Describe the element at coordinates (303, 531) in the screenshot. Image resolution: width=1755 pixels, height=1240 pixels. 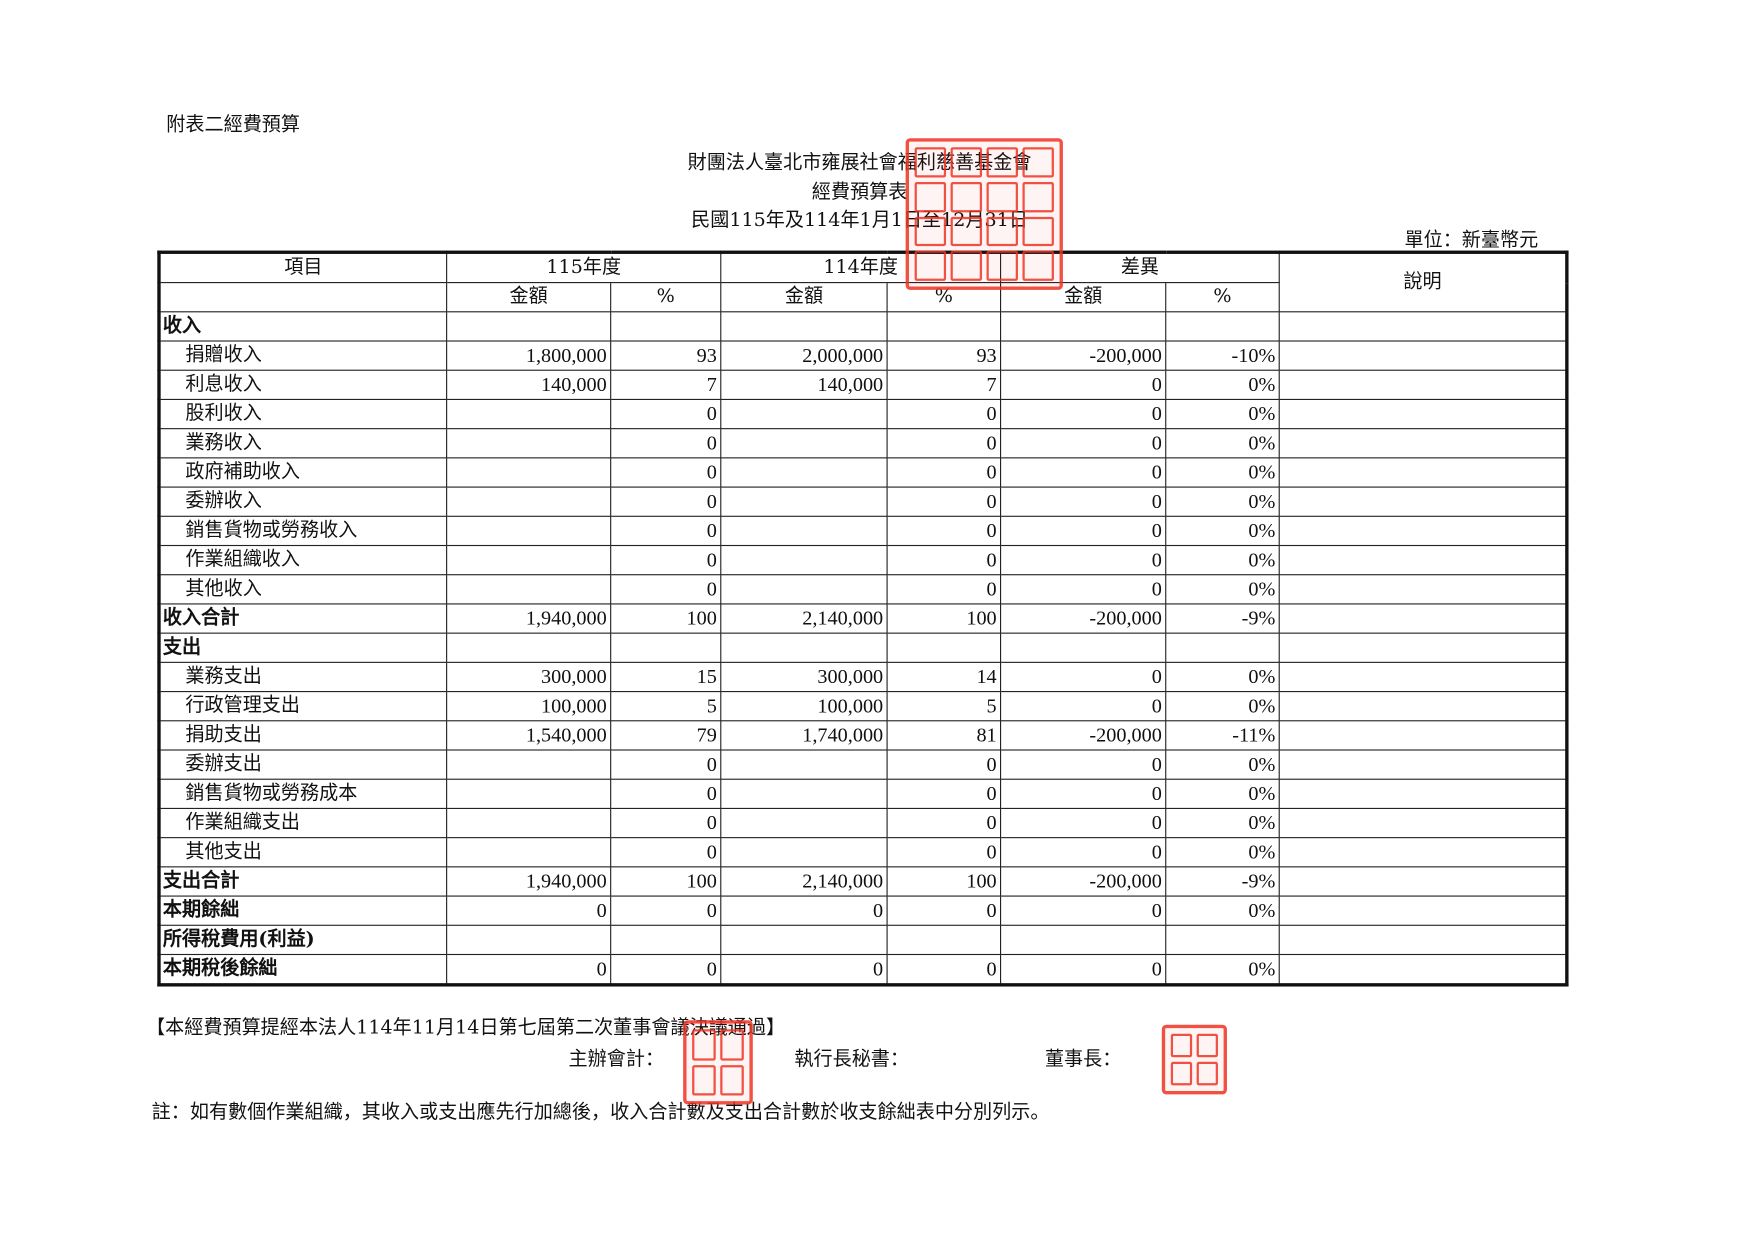
I see `row-label: 銷售貨物或勞務收入` at that location.